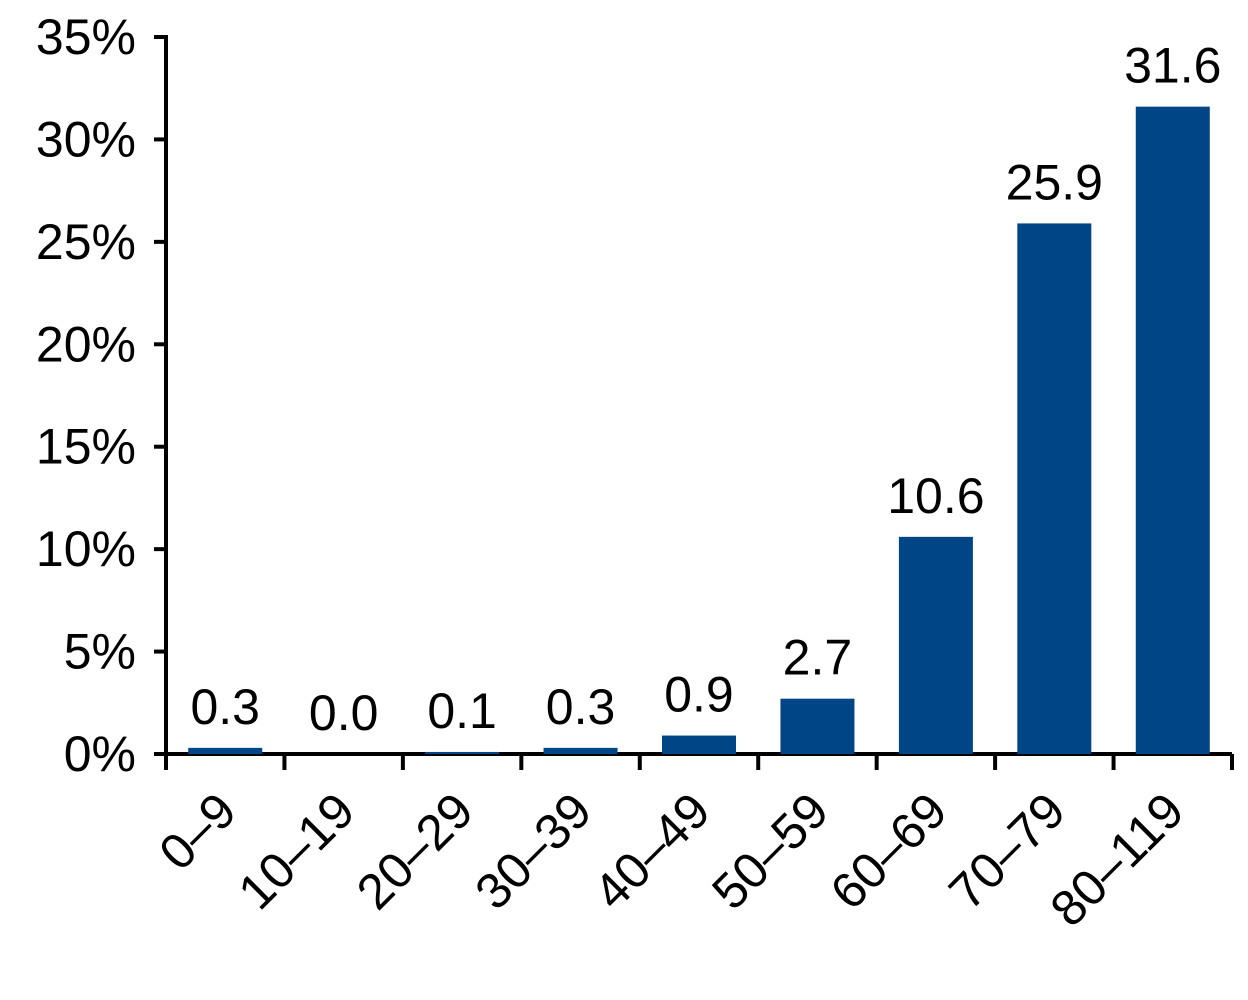  What do you see at coordinates (86, 139) in the screenshot?
I see `y-tick-label: 30%` at bounding box center [86, 139].